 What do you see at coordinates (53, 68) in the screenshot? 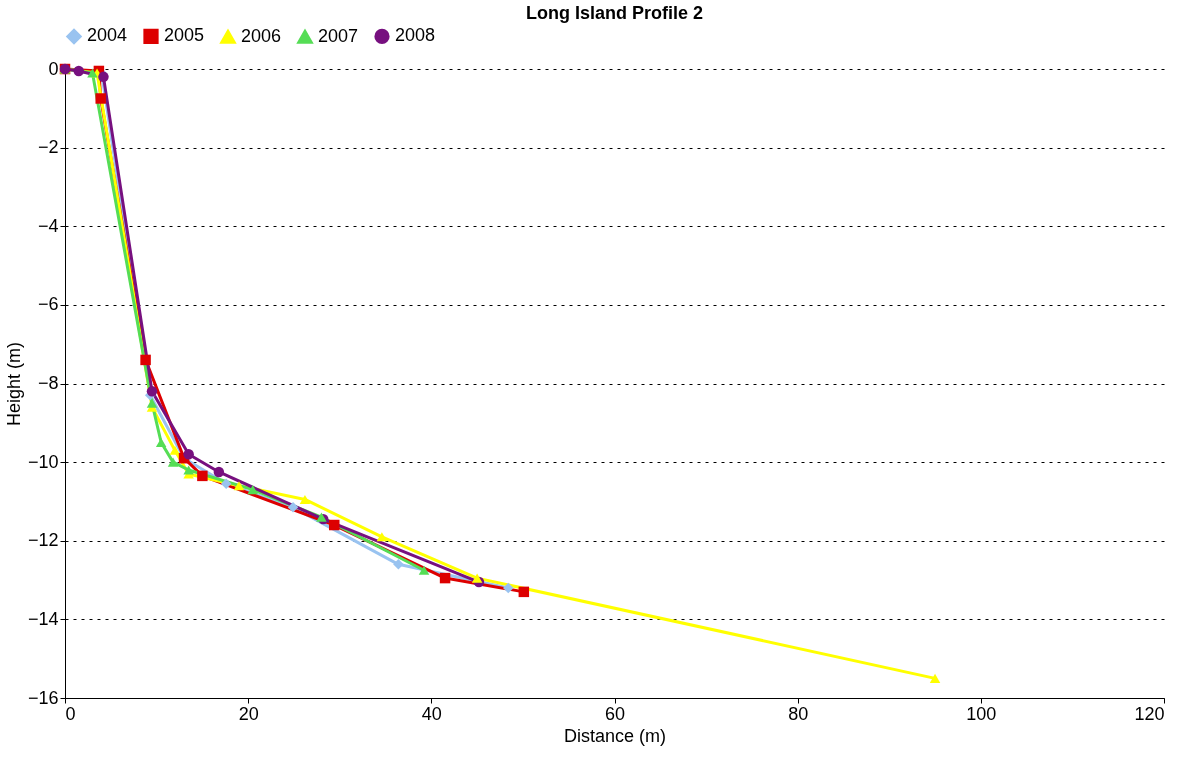
I see `y-tick-label: 0` at bounding box center [53, 68].